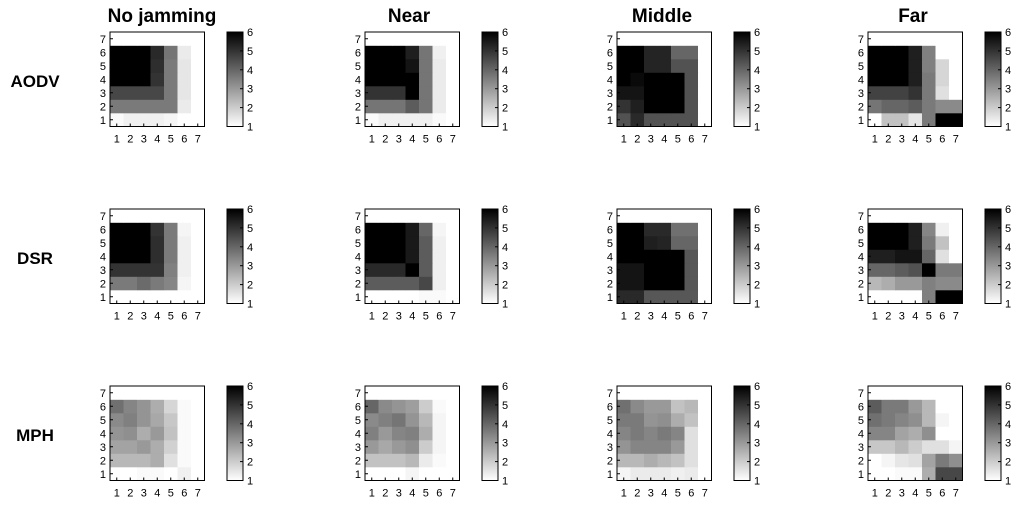 The height and width of the screenshot is (508, 1024). Describe the element at coordinates (1008, 267) in the screenshot. I see `colorbar-tick-label: 3` at that location.